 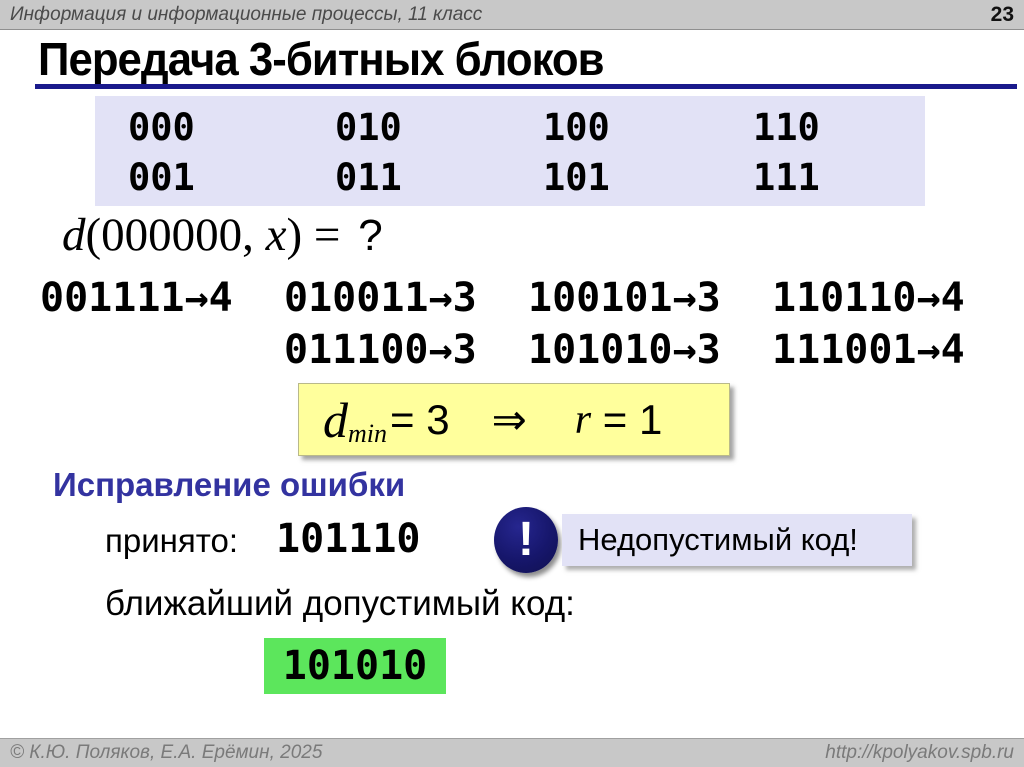 What do you see at coordinates (526, 178) in the screenshot?
I see `table-row: 001 011 101 111` at bounding box center [526, 178].